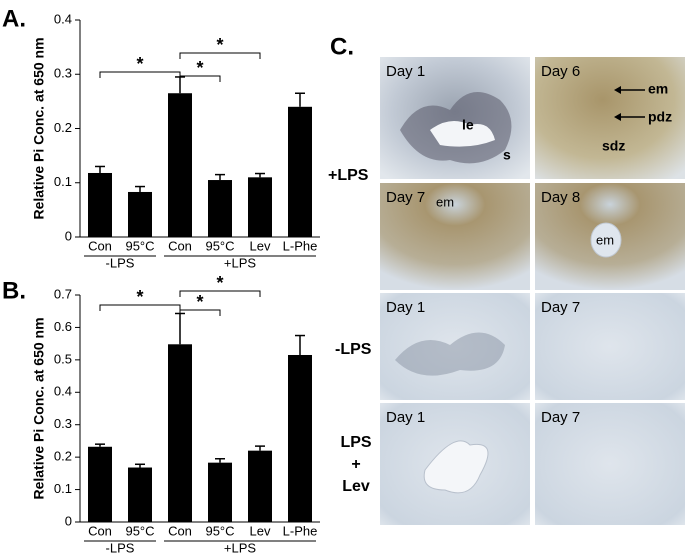  I want to click on row-label: Lev, so click(356, 486).